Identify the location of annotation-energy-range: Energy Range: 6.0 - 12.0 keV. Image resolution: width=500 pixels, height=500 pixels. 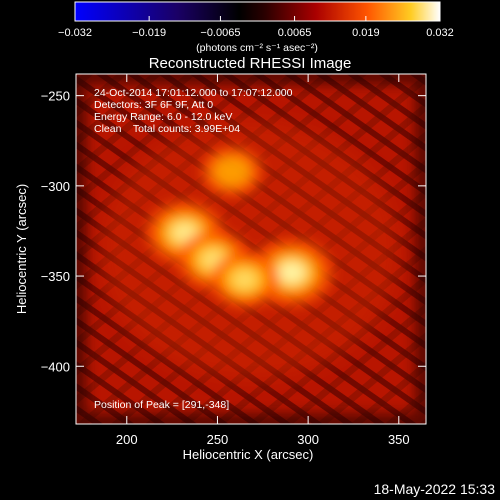
(163, 117).